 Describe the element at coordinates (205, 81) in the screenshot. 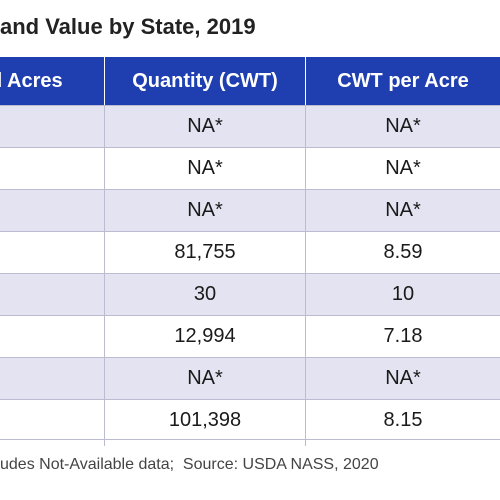

I see `column-header-quantity: Quantity (CWT)` at that location.